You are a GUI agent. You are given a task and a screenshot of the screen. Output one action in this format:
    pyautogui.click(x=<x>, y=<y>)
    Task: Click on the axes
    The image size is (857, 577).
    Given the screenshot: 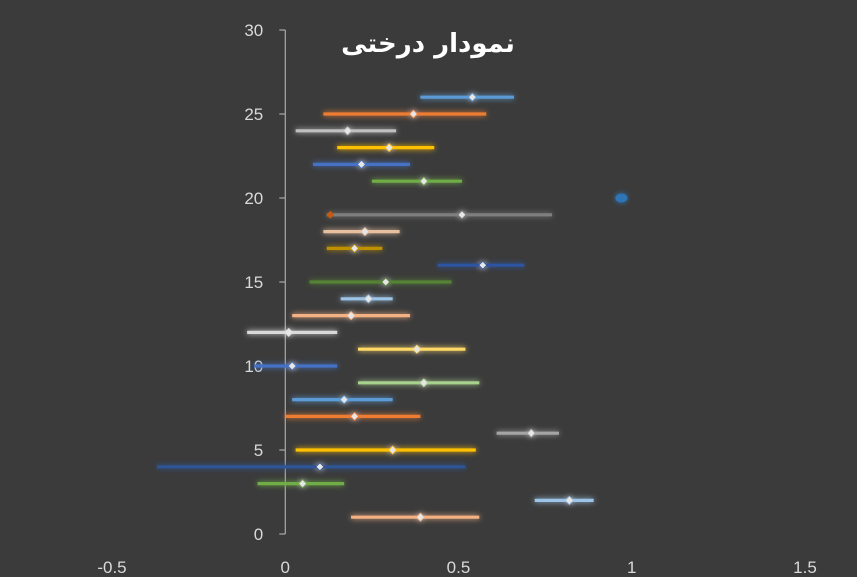 What is the action you would take?
    pyautogui.click(x=282, y=282)
    